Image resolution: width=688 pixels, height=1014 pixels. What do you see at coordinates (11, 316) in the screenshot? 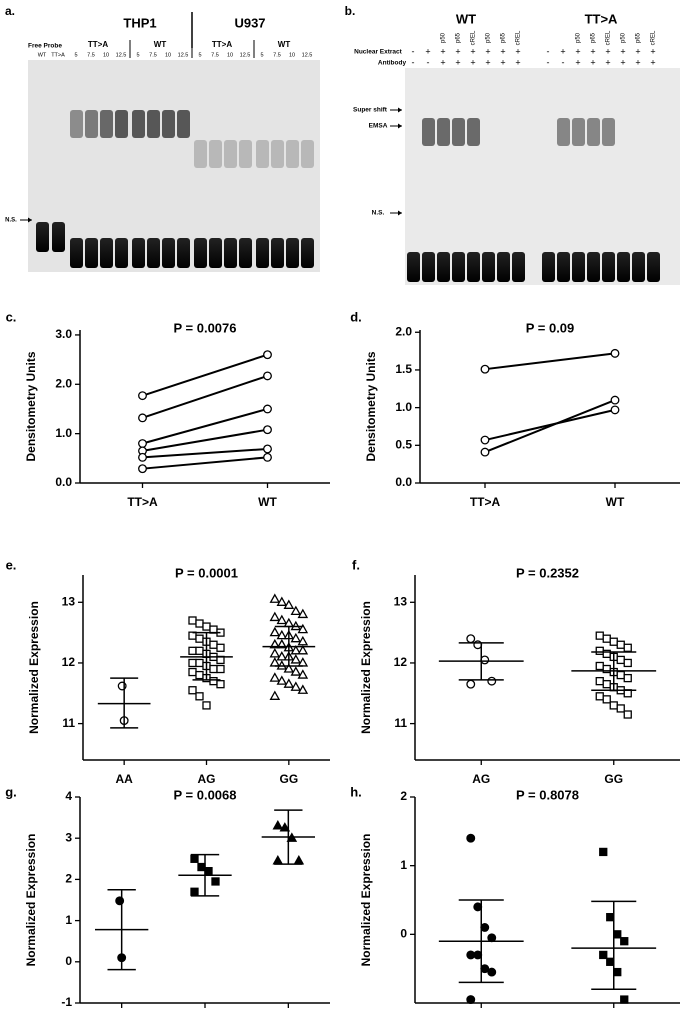
I see `panel-label: c.` at bounding box center [11, 316].